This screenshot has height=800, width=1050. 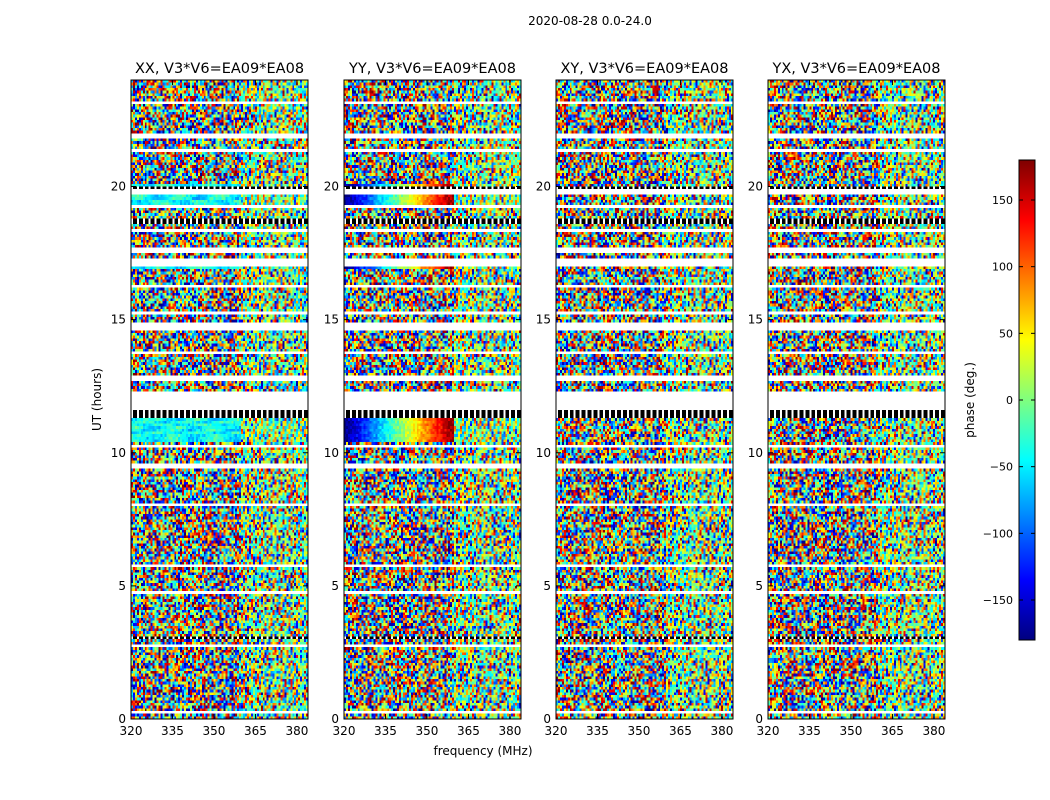 I want to click on colorbar-tick-label: −100, so click(x=998, y=533).